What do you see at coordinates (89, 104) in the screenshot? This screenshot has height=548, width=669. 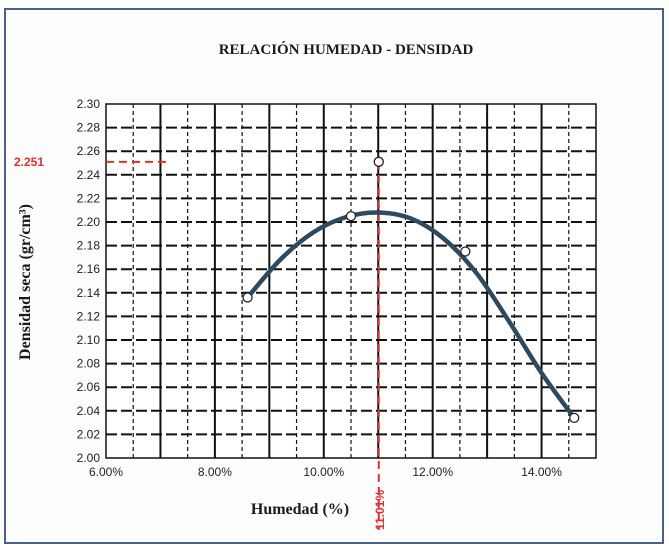 I see `y-tick-label: 2.30` at bounding box center [89, 104].